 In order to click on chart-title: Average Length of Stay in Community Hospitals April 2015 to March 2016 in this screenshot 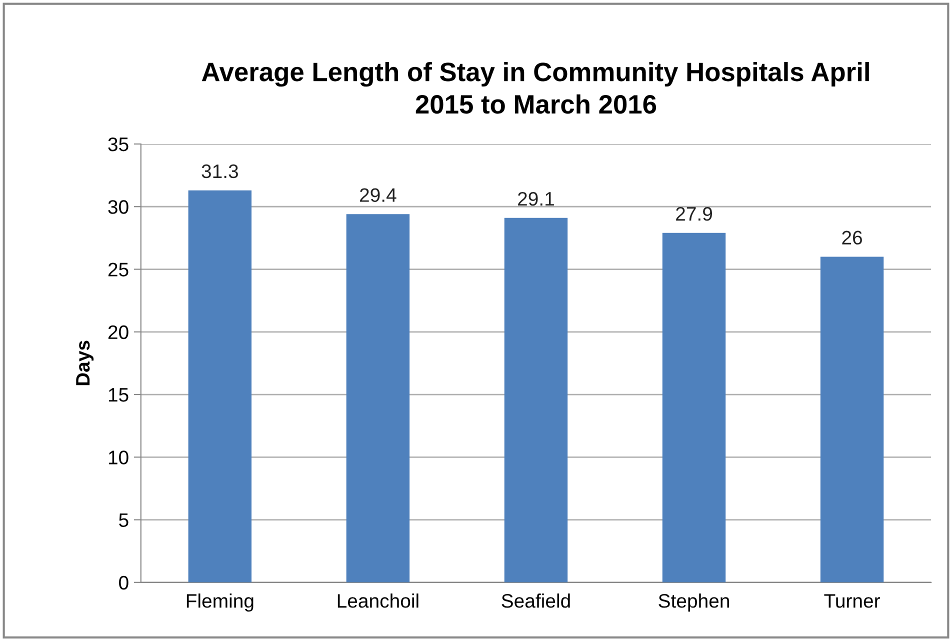, I will do `click(535, 88)`.